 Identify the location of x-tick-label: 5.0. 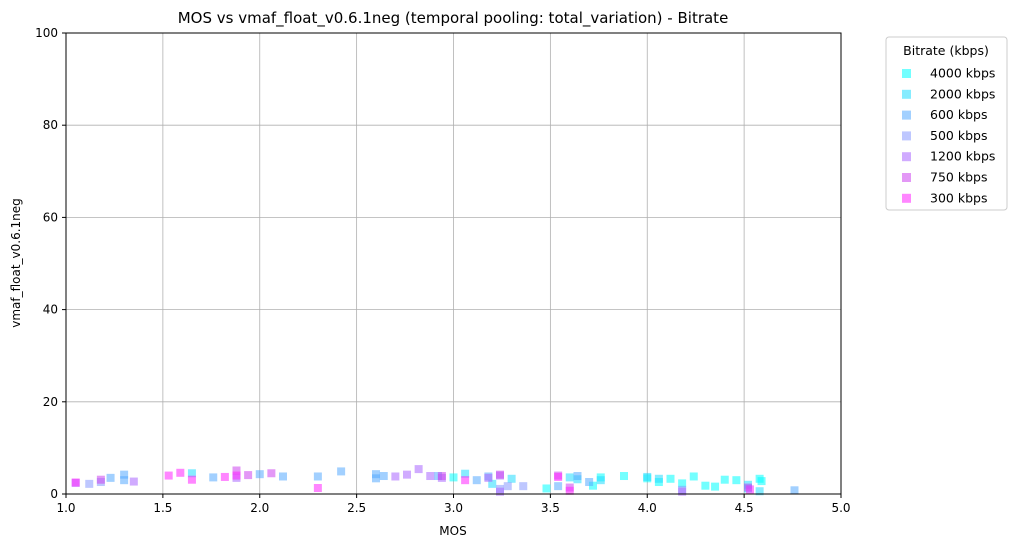
(840, 508).